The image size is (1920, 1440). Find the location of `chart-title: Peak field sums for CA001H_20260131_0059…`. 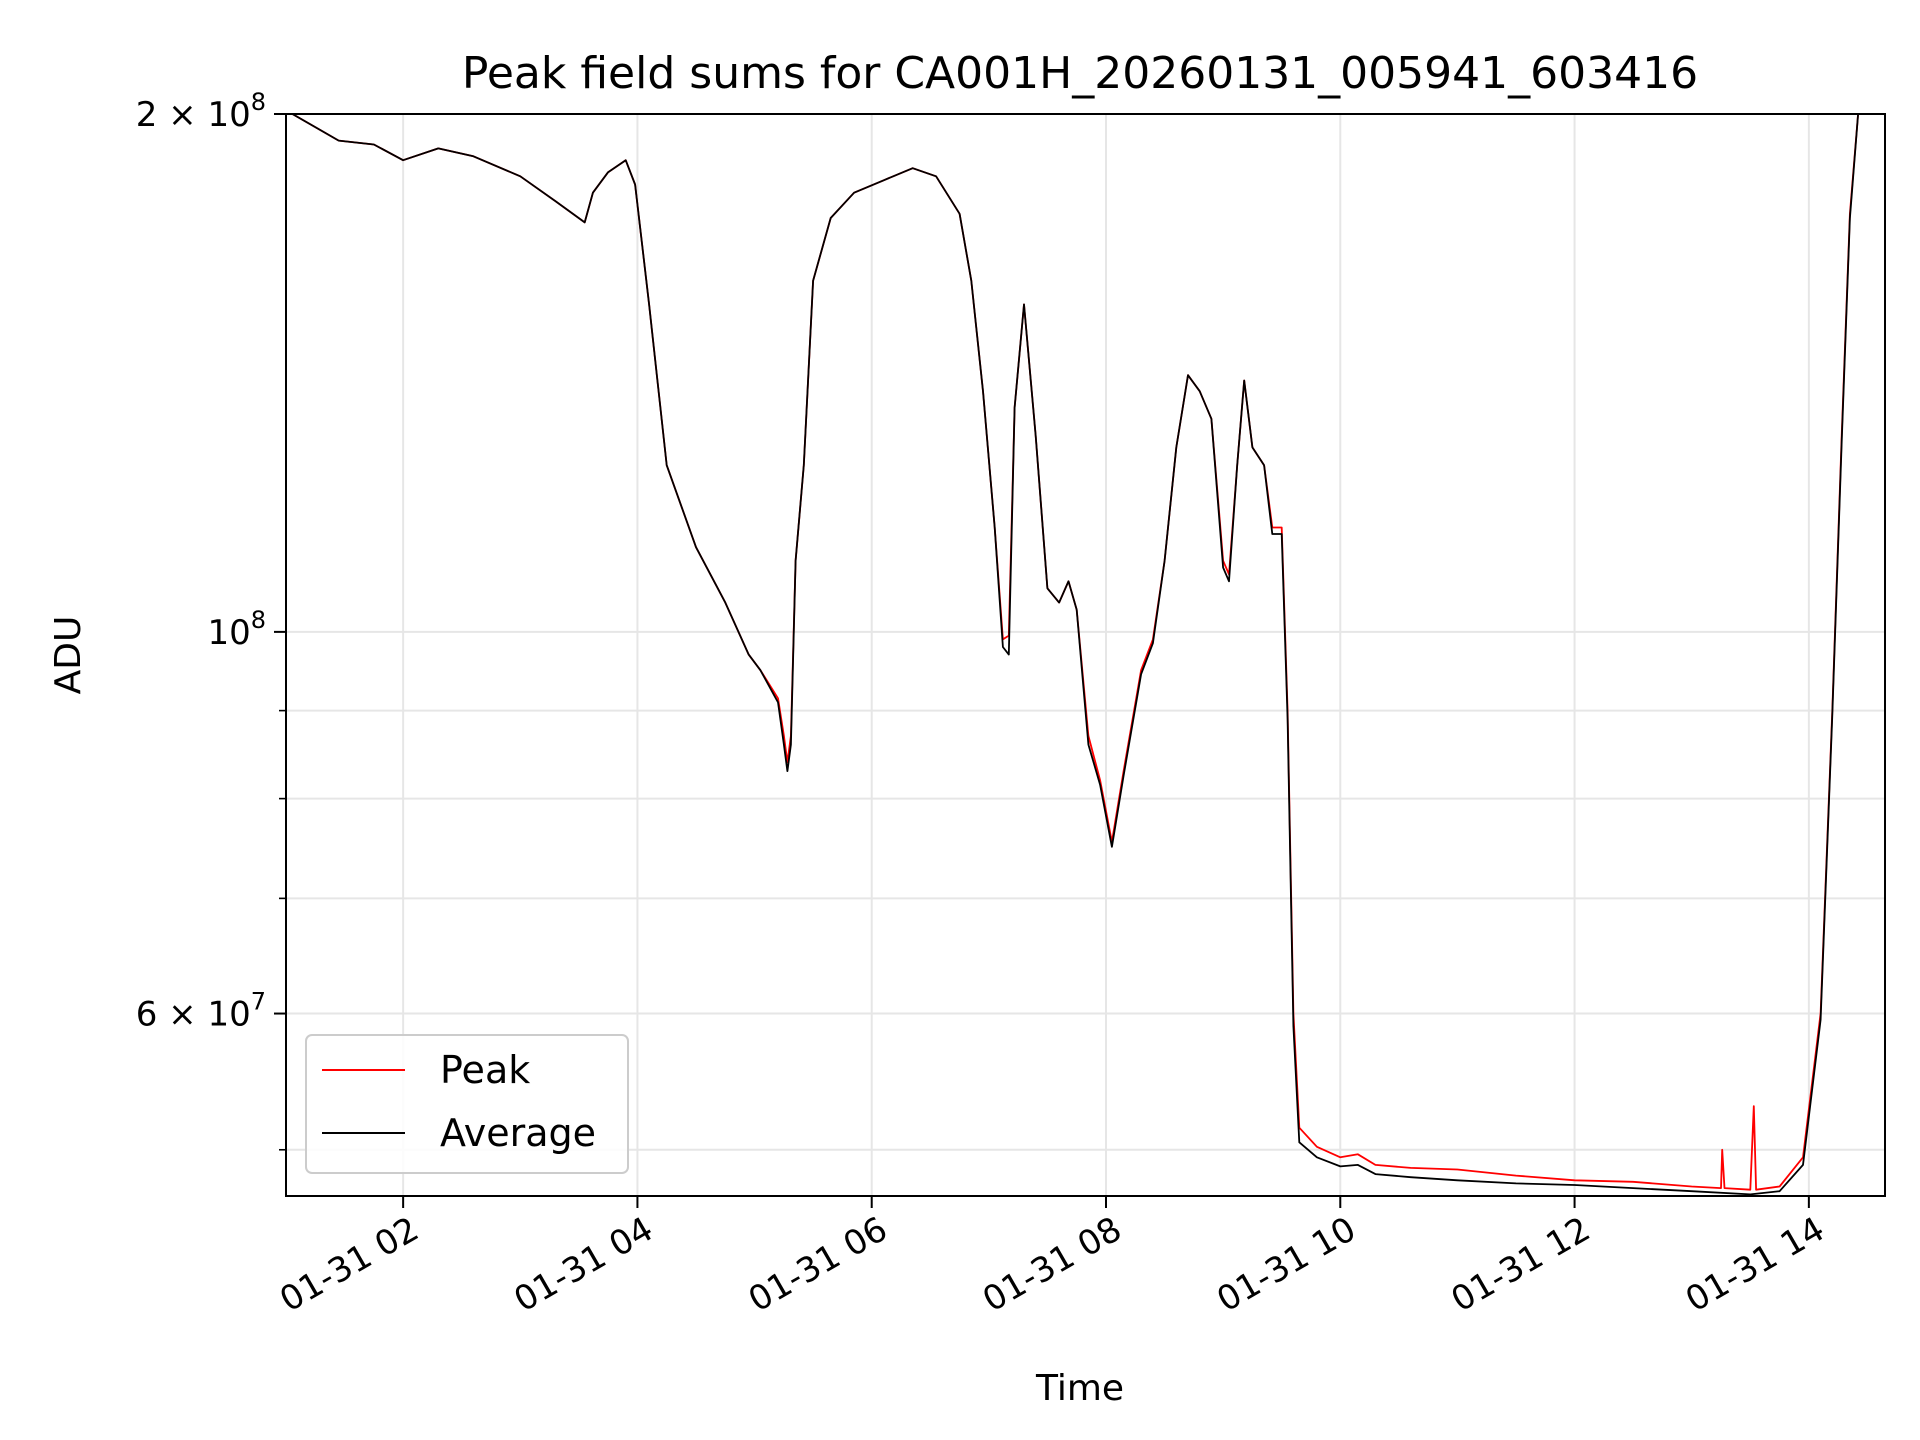

chart-title: Peak field sums for CA001H_20260131_0059… is located at coordinates (1080, 73).